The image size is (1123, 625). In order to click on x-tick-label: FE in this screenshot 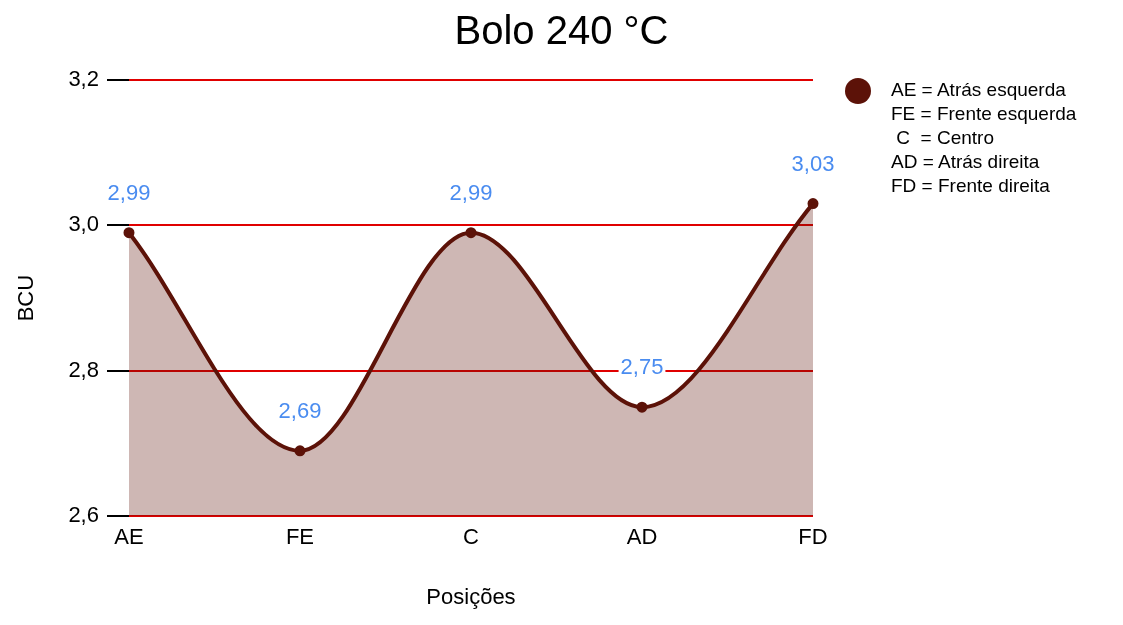, I will do `click(300, 537)`.